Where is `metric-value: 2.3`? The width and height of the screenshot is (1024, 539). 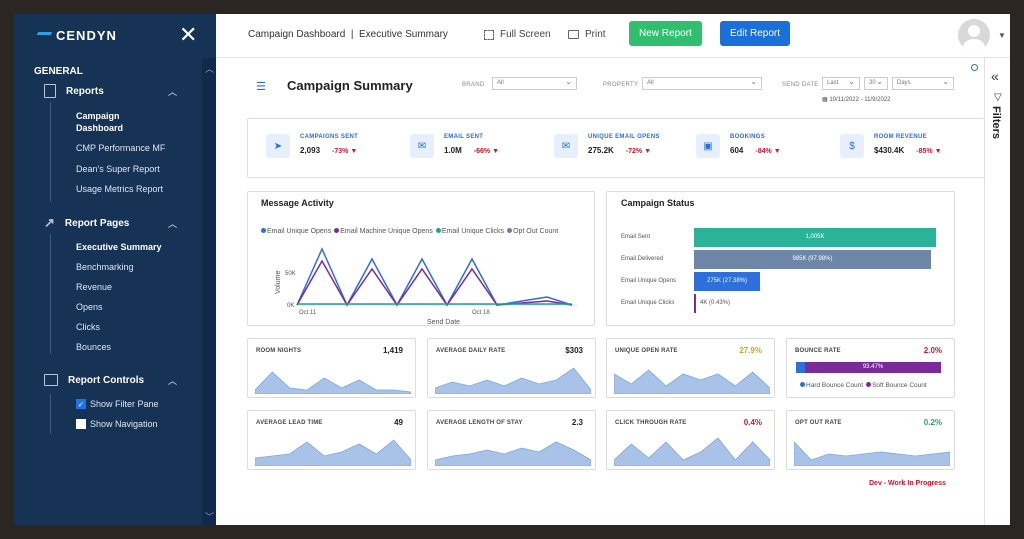 metric-value: 2.3 is located at coordinates (577, 422).